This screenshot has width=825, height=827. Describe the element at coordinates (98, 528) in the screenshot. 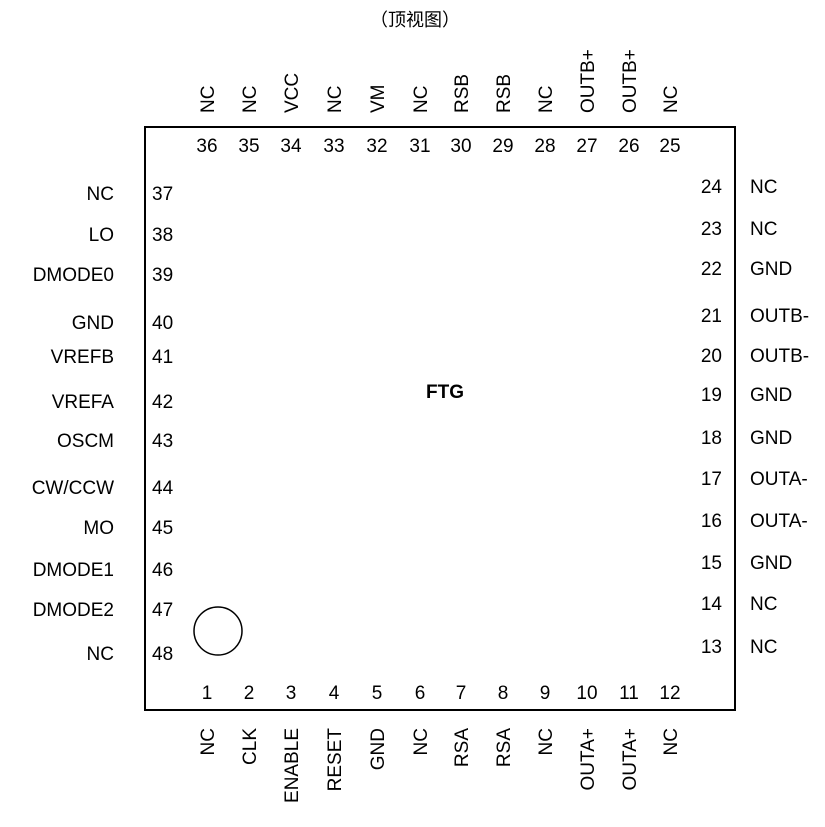

I see `pin-name-left: MO` at that location.